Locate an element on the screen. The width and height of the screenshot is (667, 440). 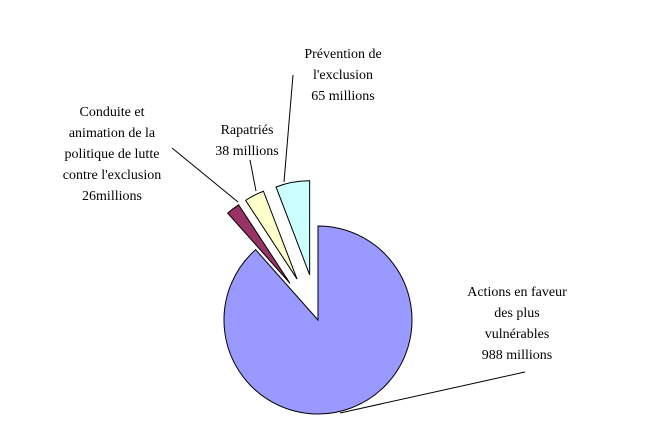
label-prevention: Prévention de l'exclusion 65 millions is located at coordinates (343, 75).